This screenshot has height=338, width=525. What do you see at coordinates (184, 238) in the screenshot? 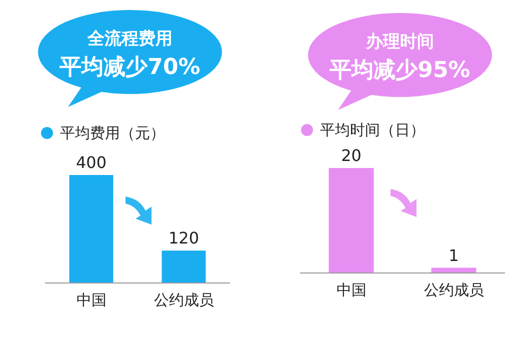
I see `data-label: 120` at bounding box center [184, 238].